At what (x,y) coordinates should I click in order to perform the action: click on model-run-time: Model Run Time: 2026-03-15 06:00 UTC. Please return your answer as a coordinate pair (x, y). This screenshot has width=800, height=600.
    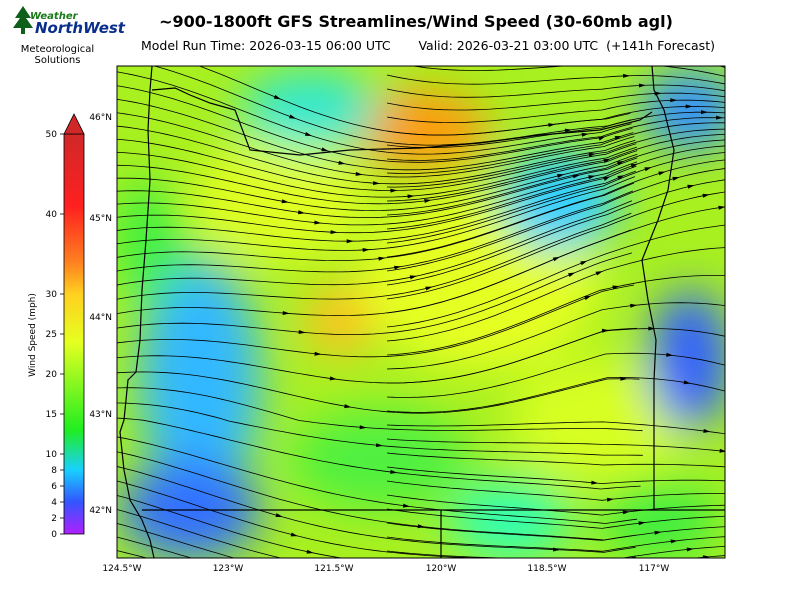
    Looking at the image, I should click on (266, 45).